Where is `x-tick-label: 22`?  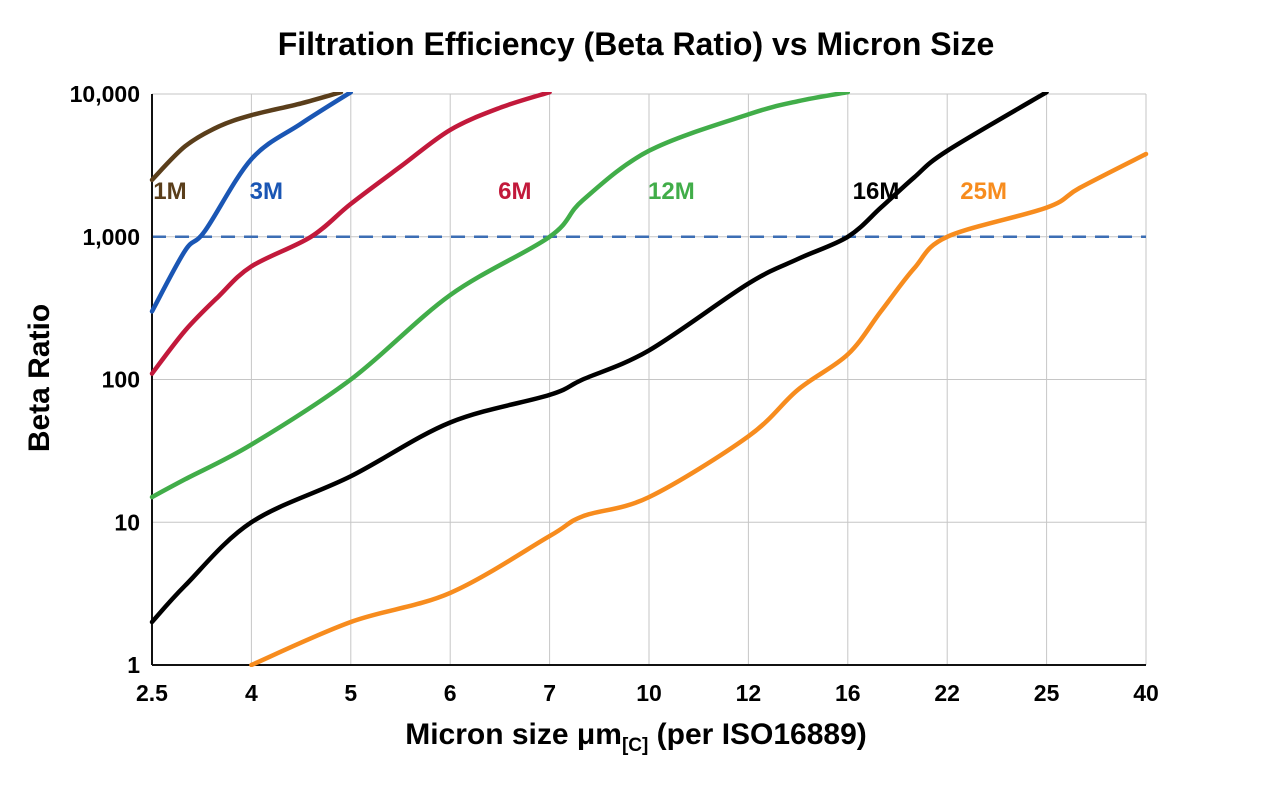 x-tick-label: 22 is located at coordinates (947, 693).